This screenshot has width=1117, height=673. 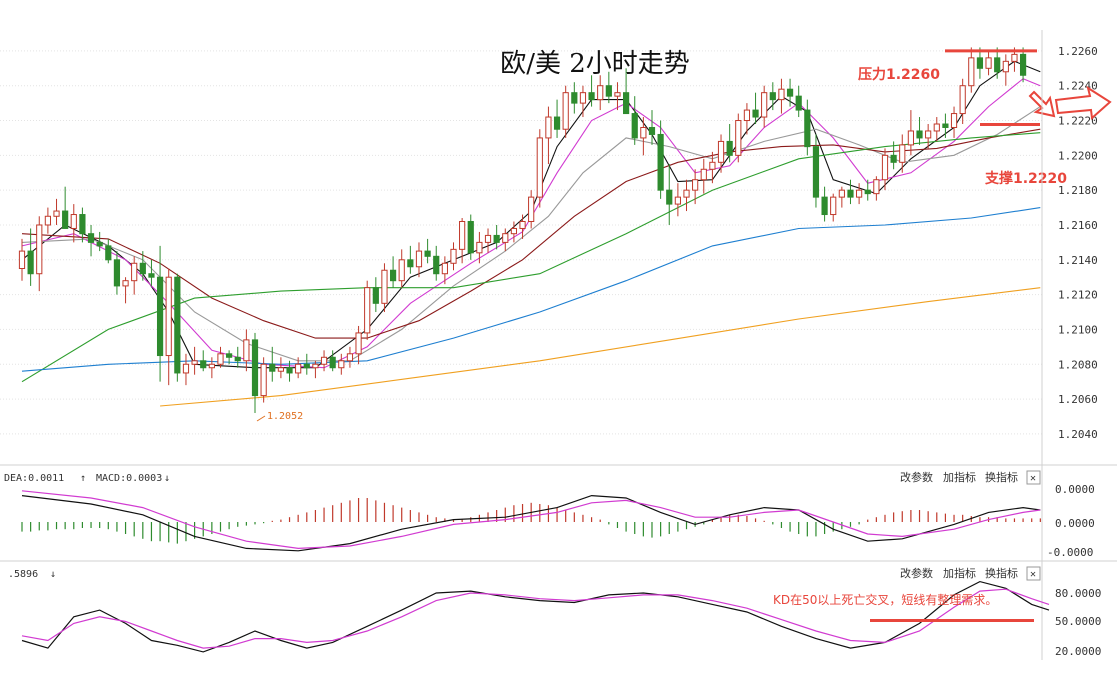 What do you see at coordinates (1078, 329) in the screenshot?
I see `price-tick: 1.2100` at bounding box center [1078, 329].